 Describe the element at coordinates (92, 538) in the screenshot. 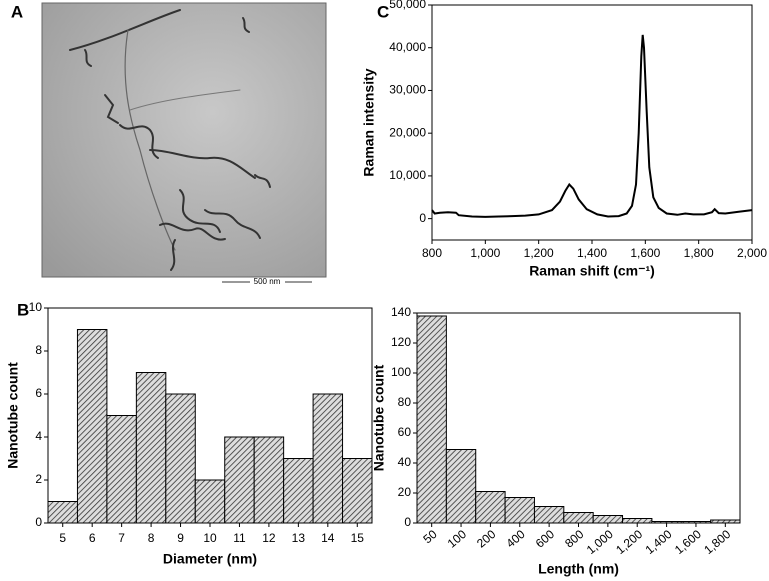

I see `x-tick-label: 6` at that location.